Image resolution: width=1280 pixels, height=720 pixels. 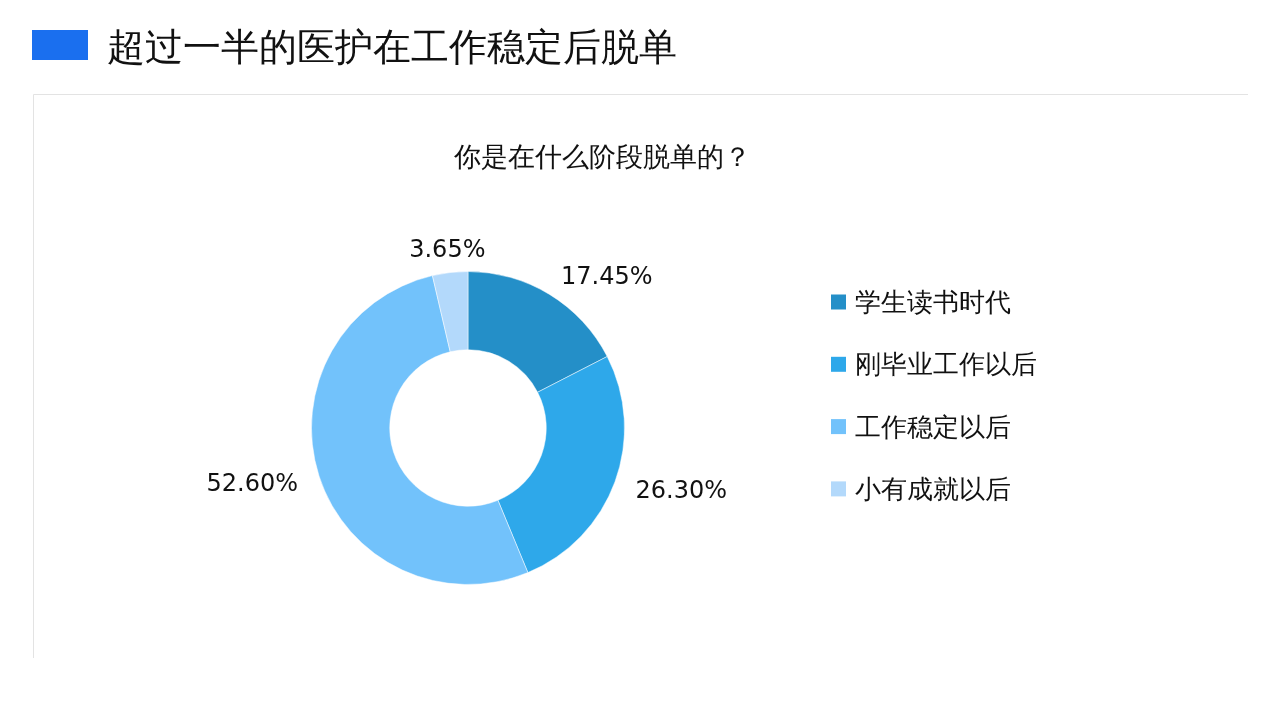 What do you see at coordinates (946, 364) in the screenshot?
I see `legend-label: 刚毕业工作以后` at bounding box center [946, 364].